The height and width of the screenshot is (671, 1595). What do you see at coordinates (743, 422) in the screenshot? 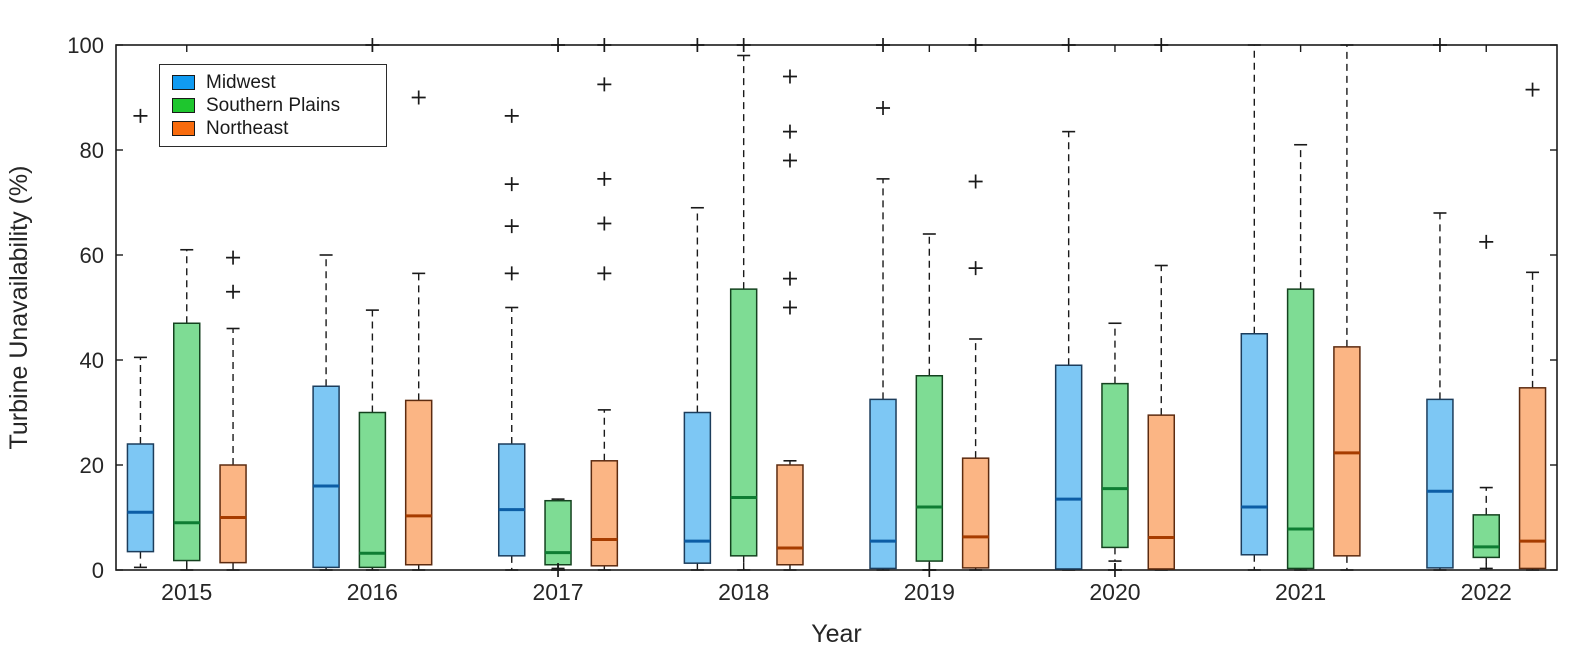
I see `box-southern-plains-2018` at bounding box center [743, 422].